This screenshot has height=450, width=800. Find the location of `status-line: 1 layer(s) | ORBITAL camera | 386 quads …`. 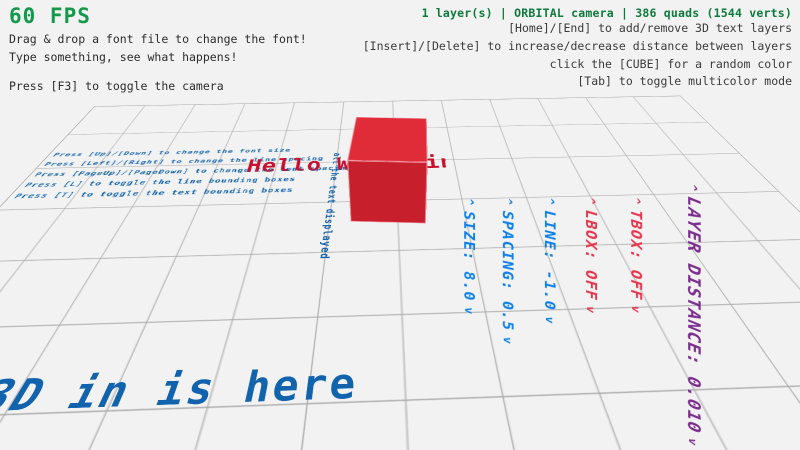

status-line: 1 layer(s) | ORBITAL camera | 386 quads … is located at coordinates (606, 13).